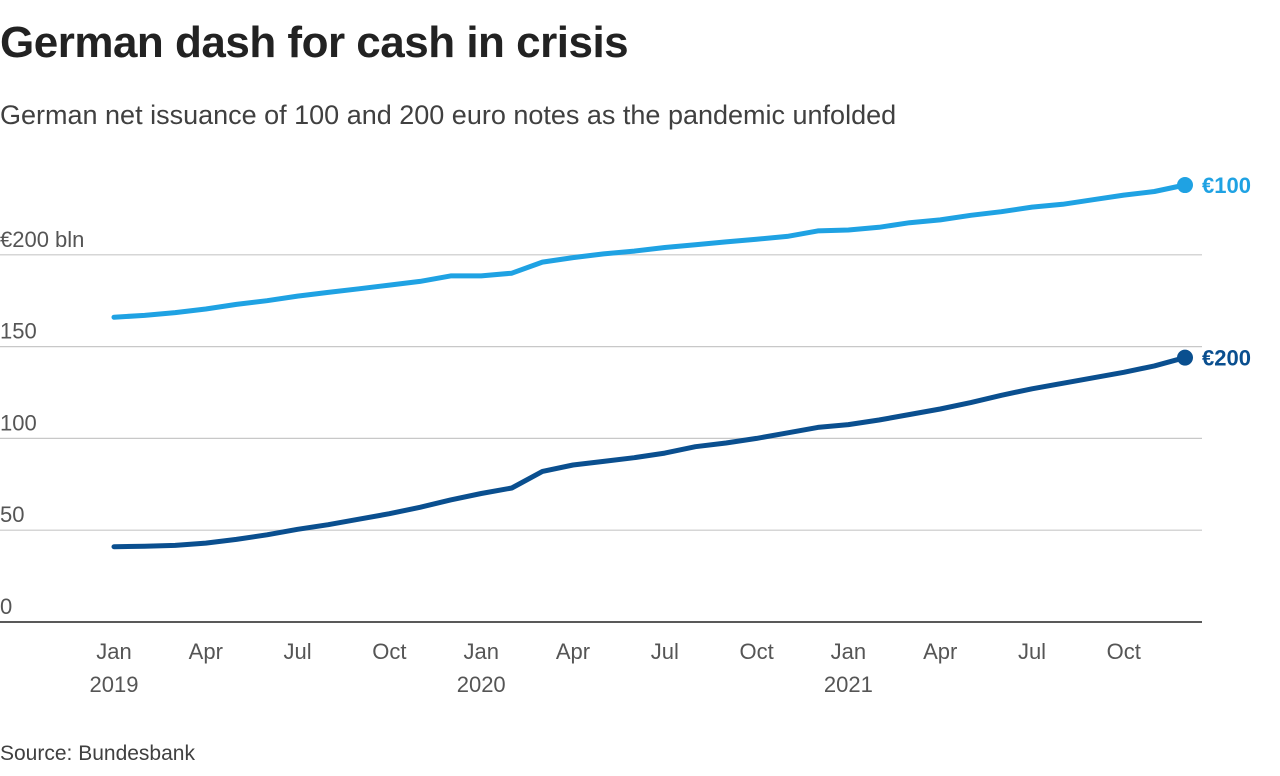 The width and height of the screenshot is (1280, 776). What do you see at coordinates (314, 42) in the screenshot?
I see `chart-title: German dash for cash in crisis` at bounding box center [314, 42].